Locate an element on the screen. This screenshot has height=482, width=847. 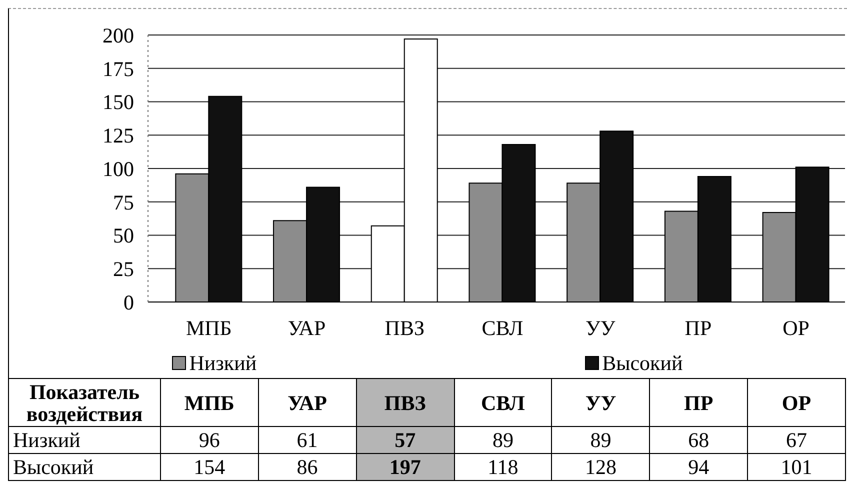
x-tick-label: УАР is located at coordinates (307, 328).